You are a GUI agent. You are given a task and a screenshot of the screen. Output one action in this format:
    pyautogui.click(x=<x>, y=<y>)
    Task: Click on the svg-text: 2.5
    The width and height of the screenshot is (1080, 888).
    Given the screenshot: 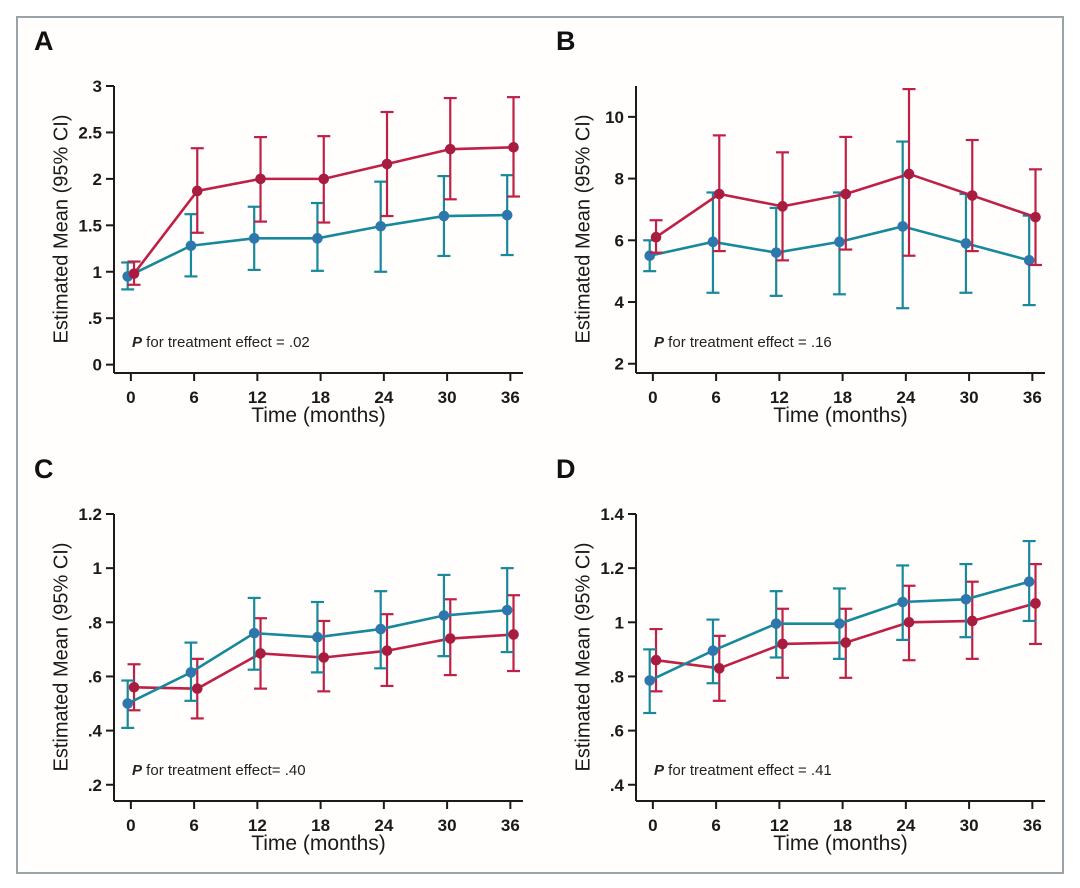 What is the action you would take?
    pyautogui.click(x=90, y=132)
    